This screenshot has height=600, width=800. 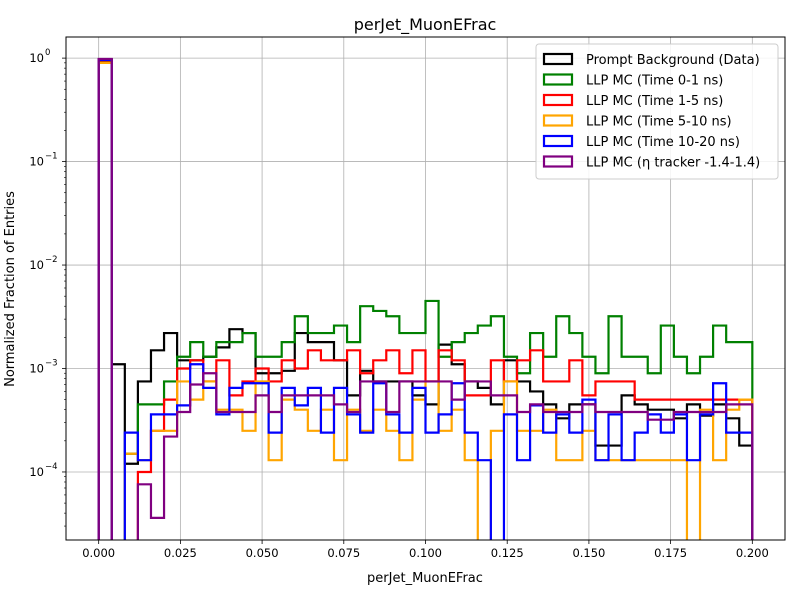 What do you see at coordinates (51, 467) in the screenshot?
I see `y-tick-exponent: −4` at bounding box center [51, 467].